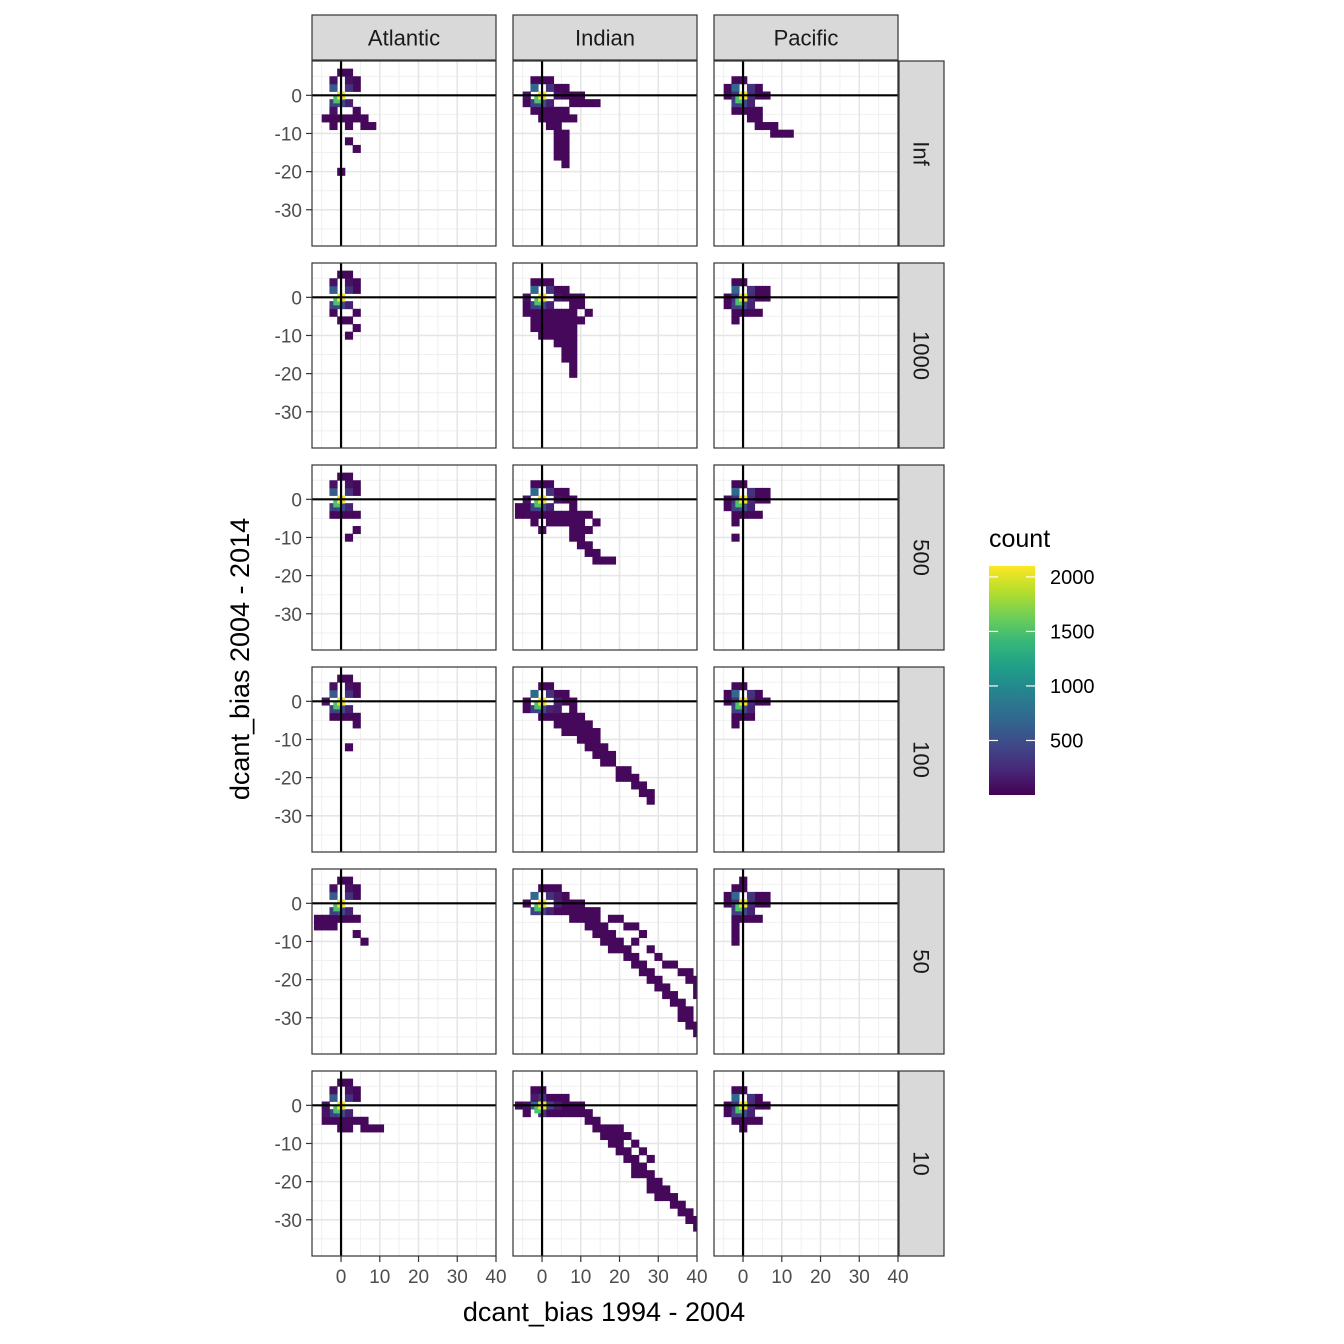  I want to click on legend-break-label: 500, so click(1066, 741).